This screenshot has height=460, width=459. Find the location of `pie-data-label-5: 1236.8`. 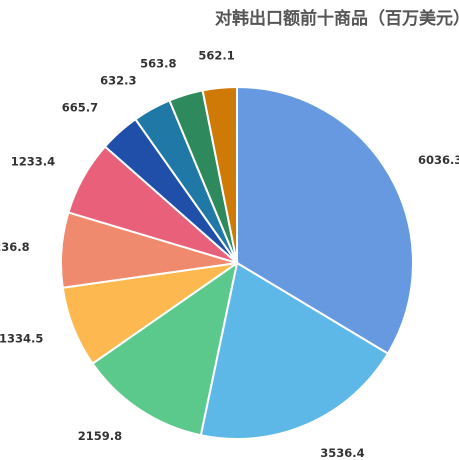

pie-data-label-5: 1236.8 is located at coordinates (15, 247).